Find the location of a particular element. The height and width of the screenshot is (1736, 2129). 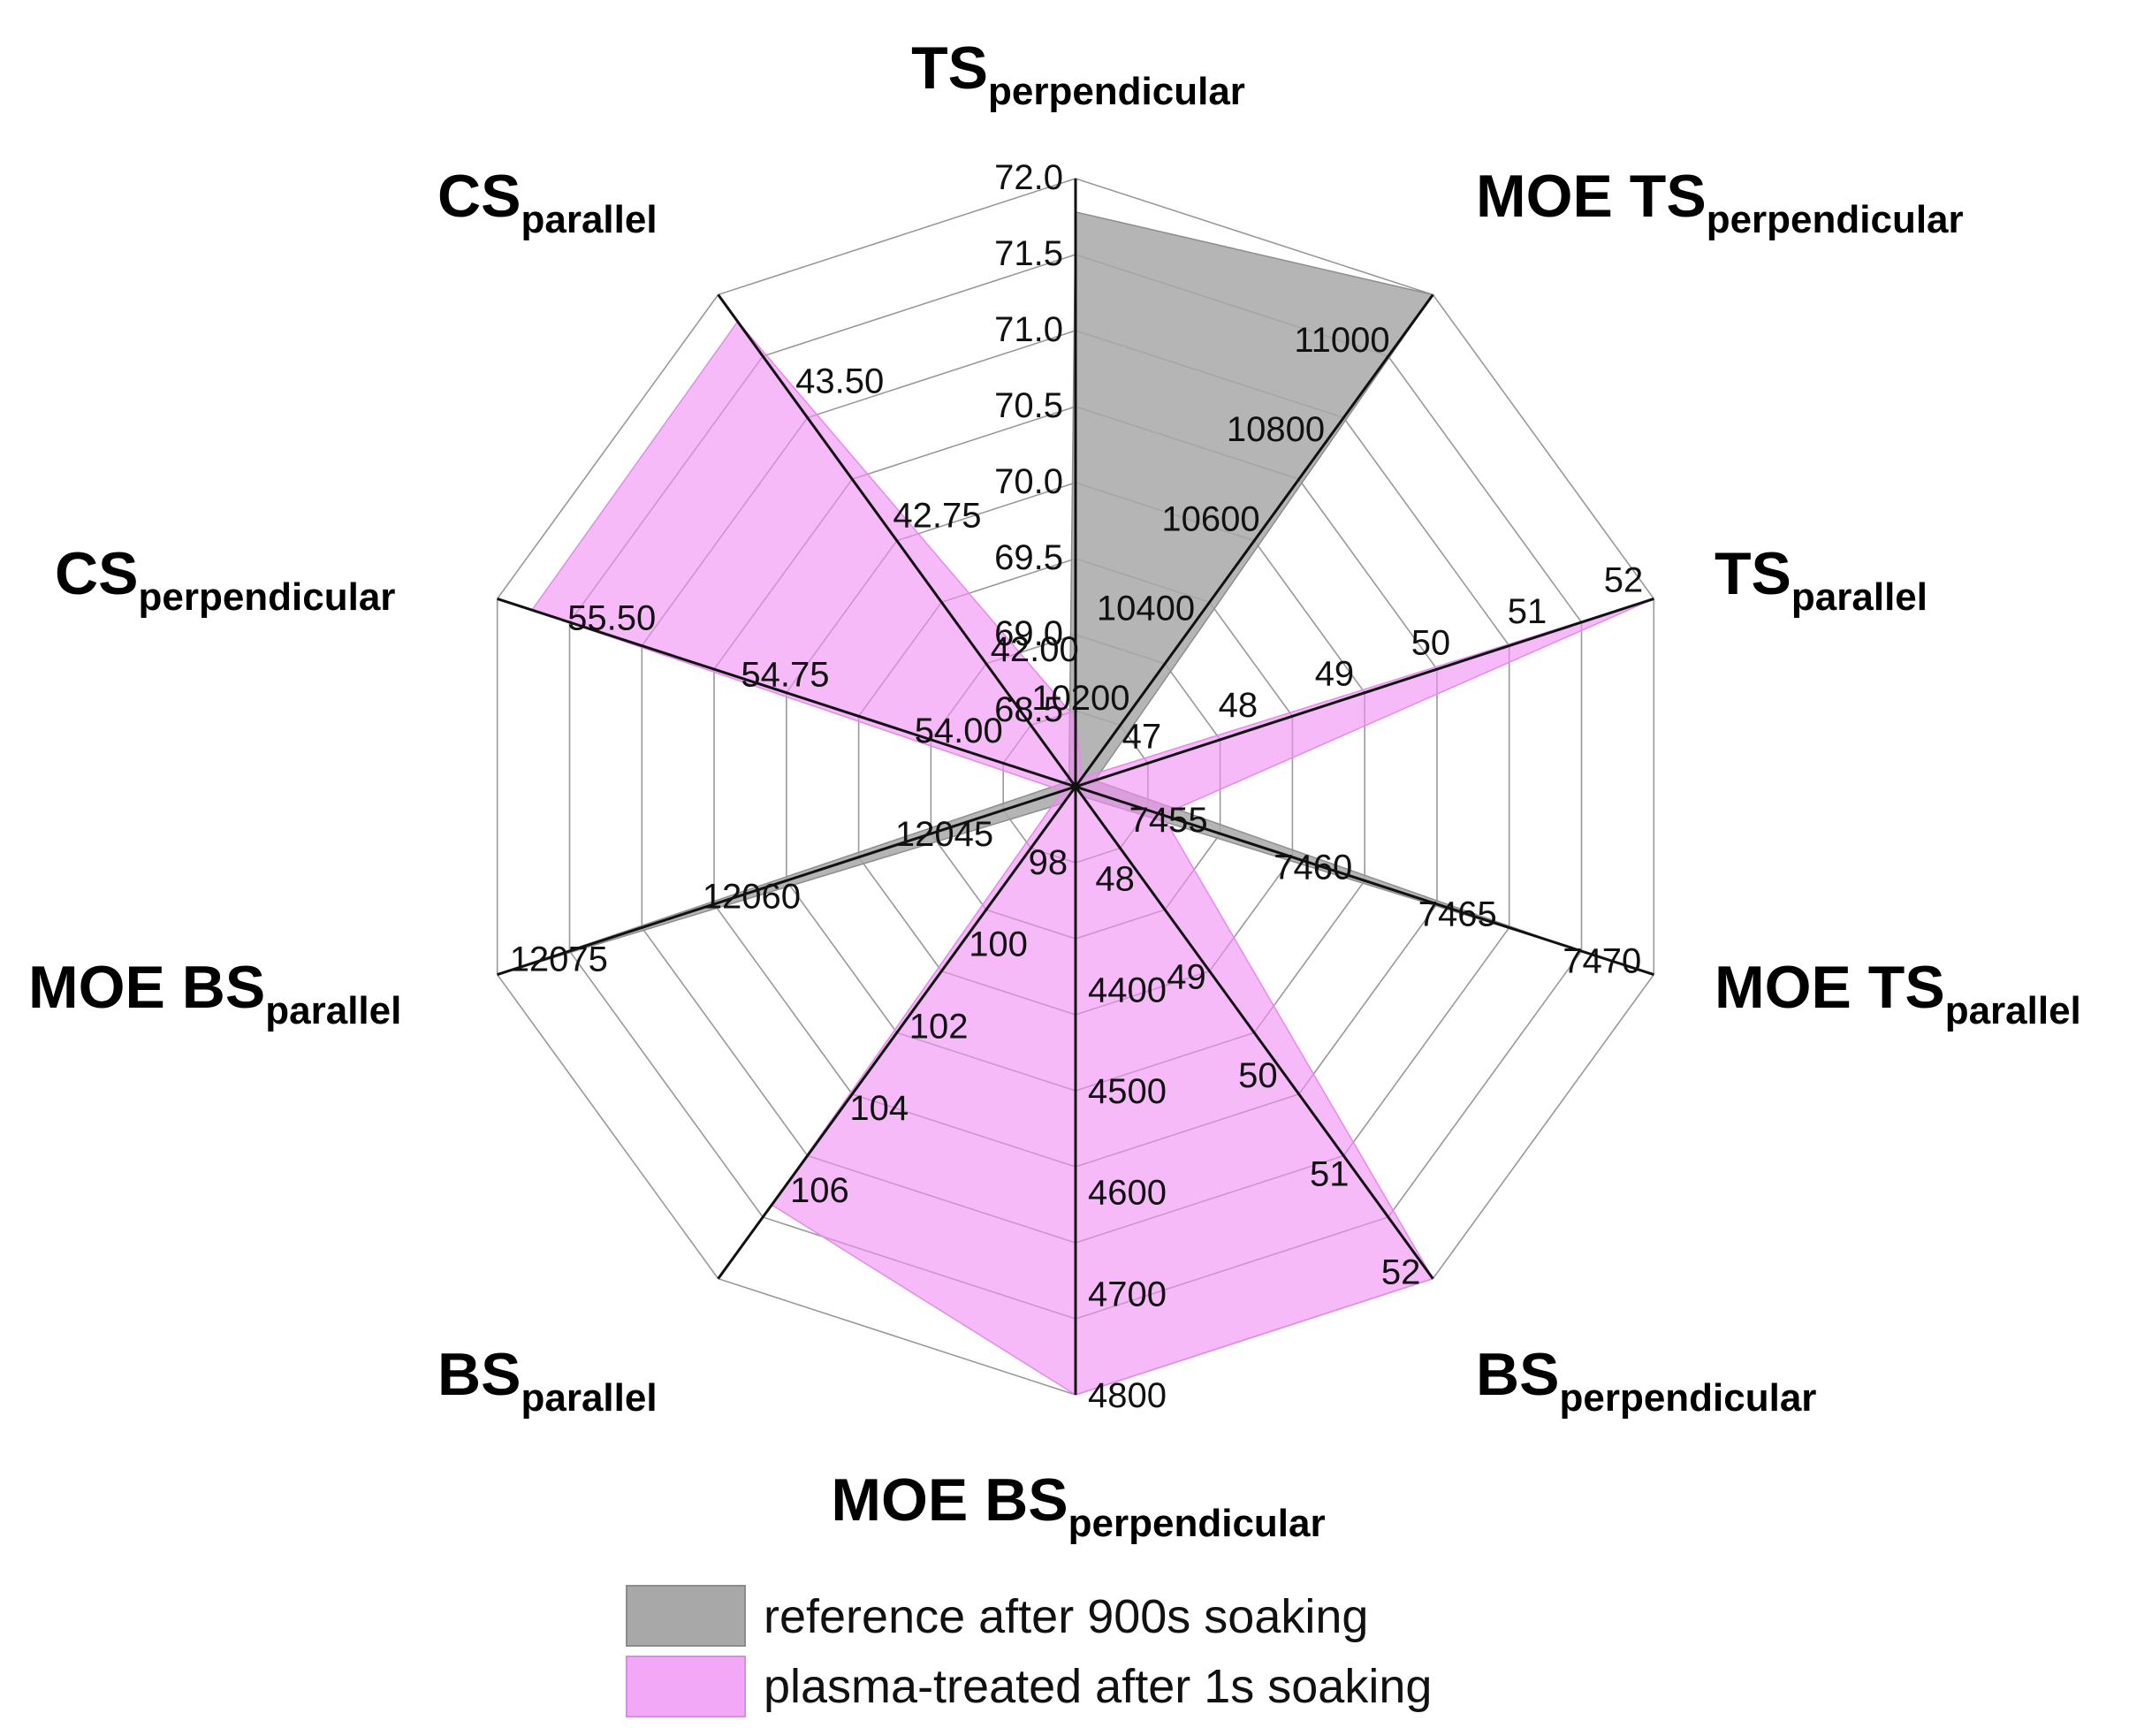

tick-label: 7455 is located at coordinates (1168, 821).